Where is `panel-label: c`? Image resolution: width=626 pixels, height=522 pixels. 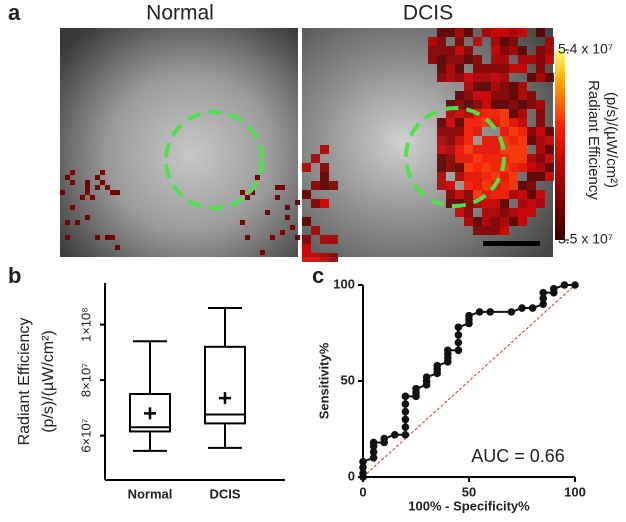 panel-label: c is located at coordinates (318, 275).